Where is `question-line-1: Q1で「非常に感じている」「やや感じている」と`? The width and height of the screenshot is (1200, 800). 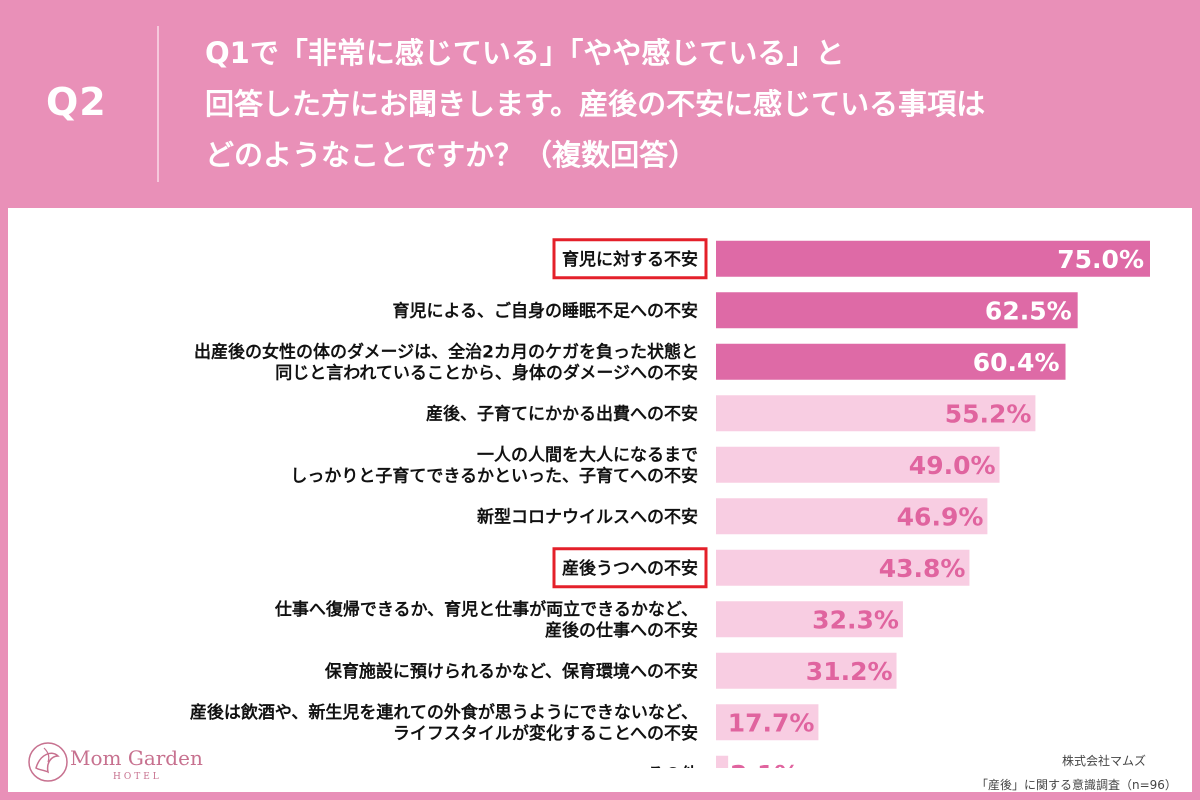
question-line-1: Q1で「非常に感じている」「やや感じている」と is located at coordinates (525, 53).